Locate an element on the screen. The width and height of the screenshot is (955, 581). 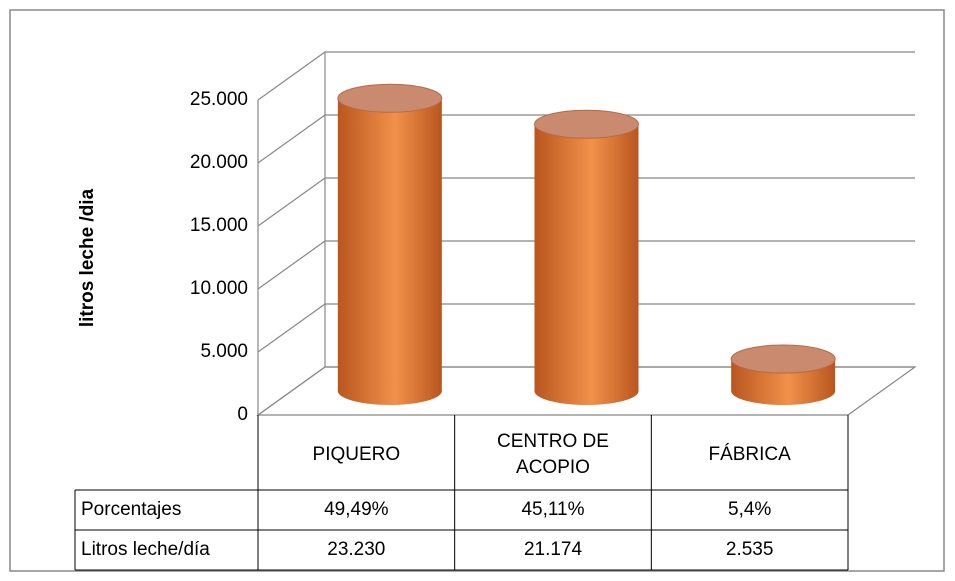
table-value: 5,4% is located at coordinates (749, 509).